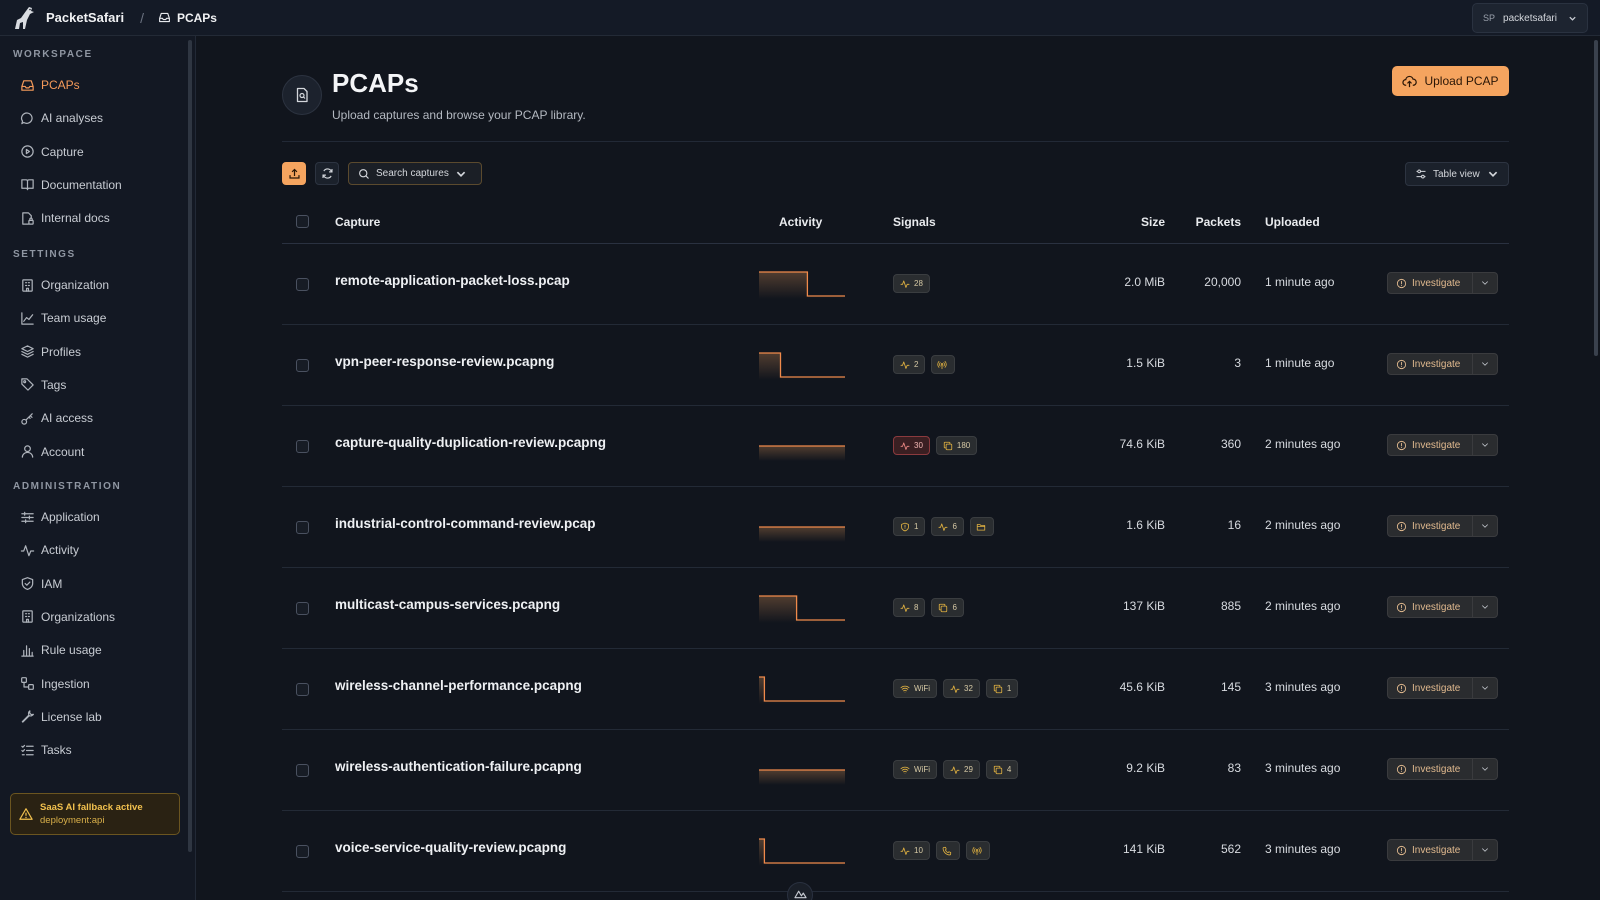  Describe the element at coordinates (100, 584) in the screenshot. I see `sidebar-item-iam: IAM` at that location.